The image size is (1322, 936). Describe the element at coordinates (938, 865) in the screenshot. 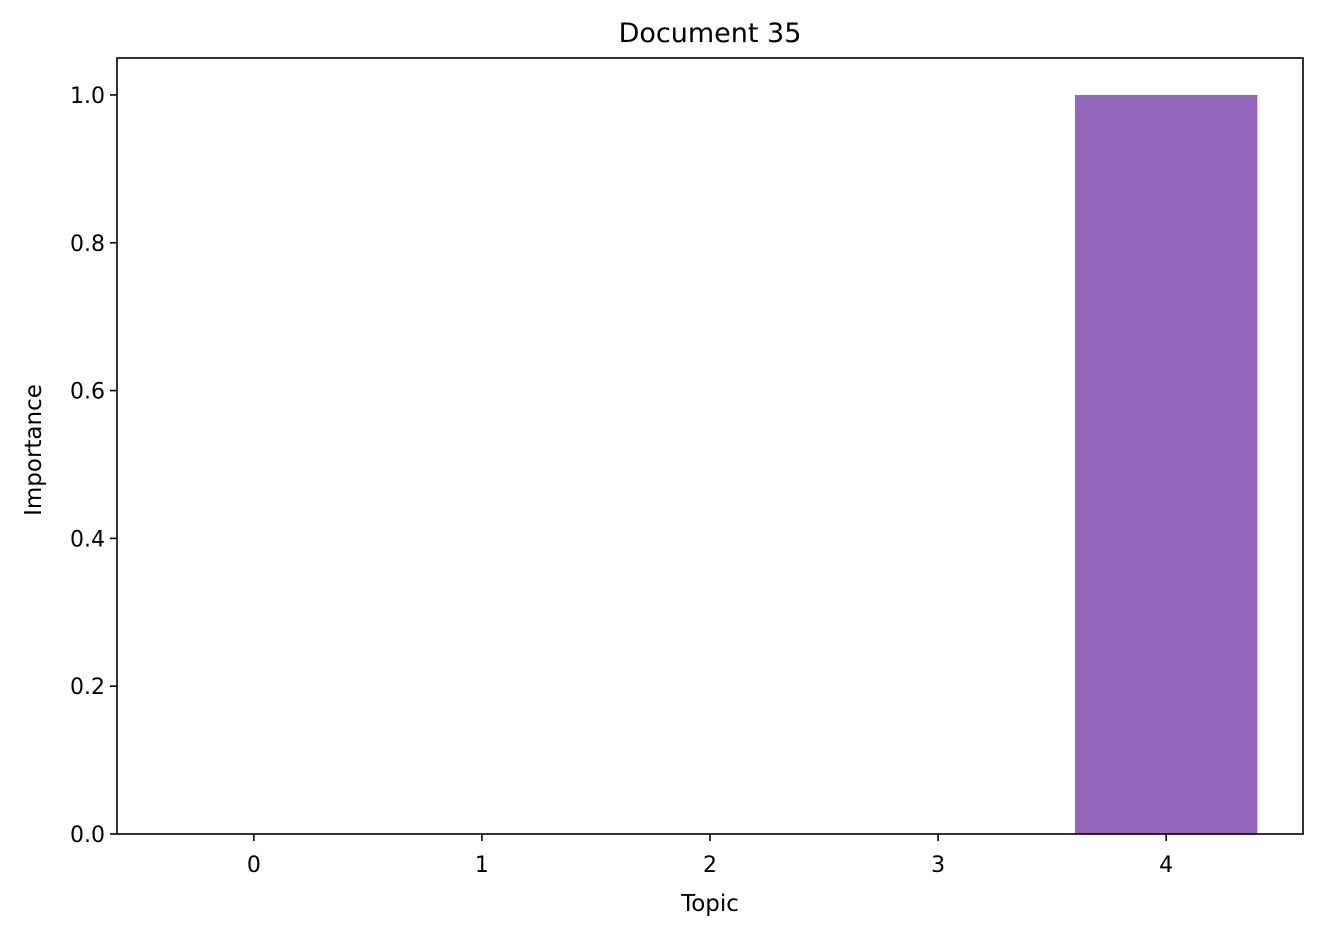

I see `x-tick-label: 3` at that location.